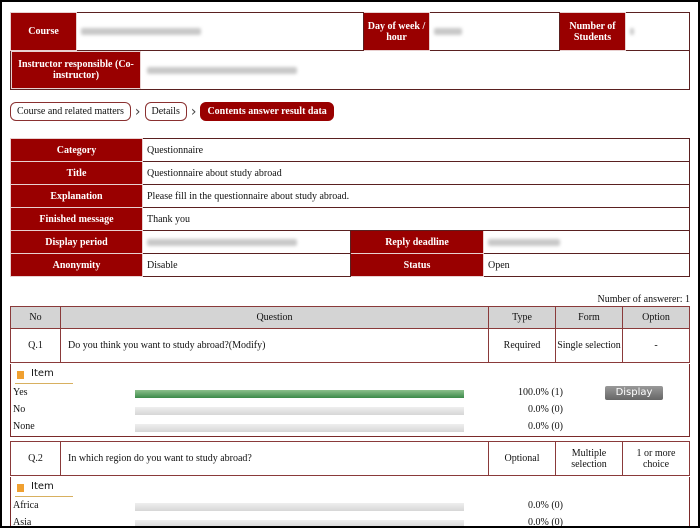 The image size is (700, 528). I want to click on breadcrumb-course: Course and related matters, so click(70, 111).